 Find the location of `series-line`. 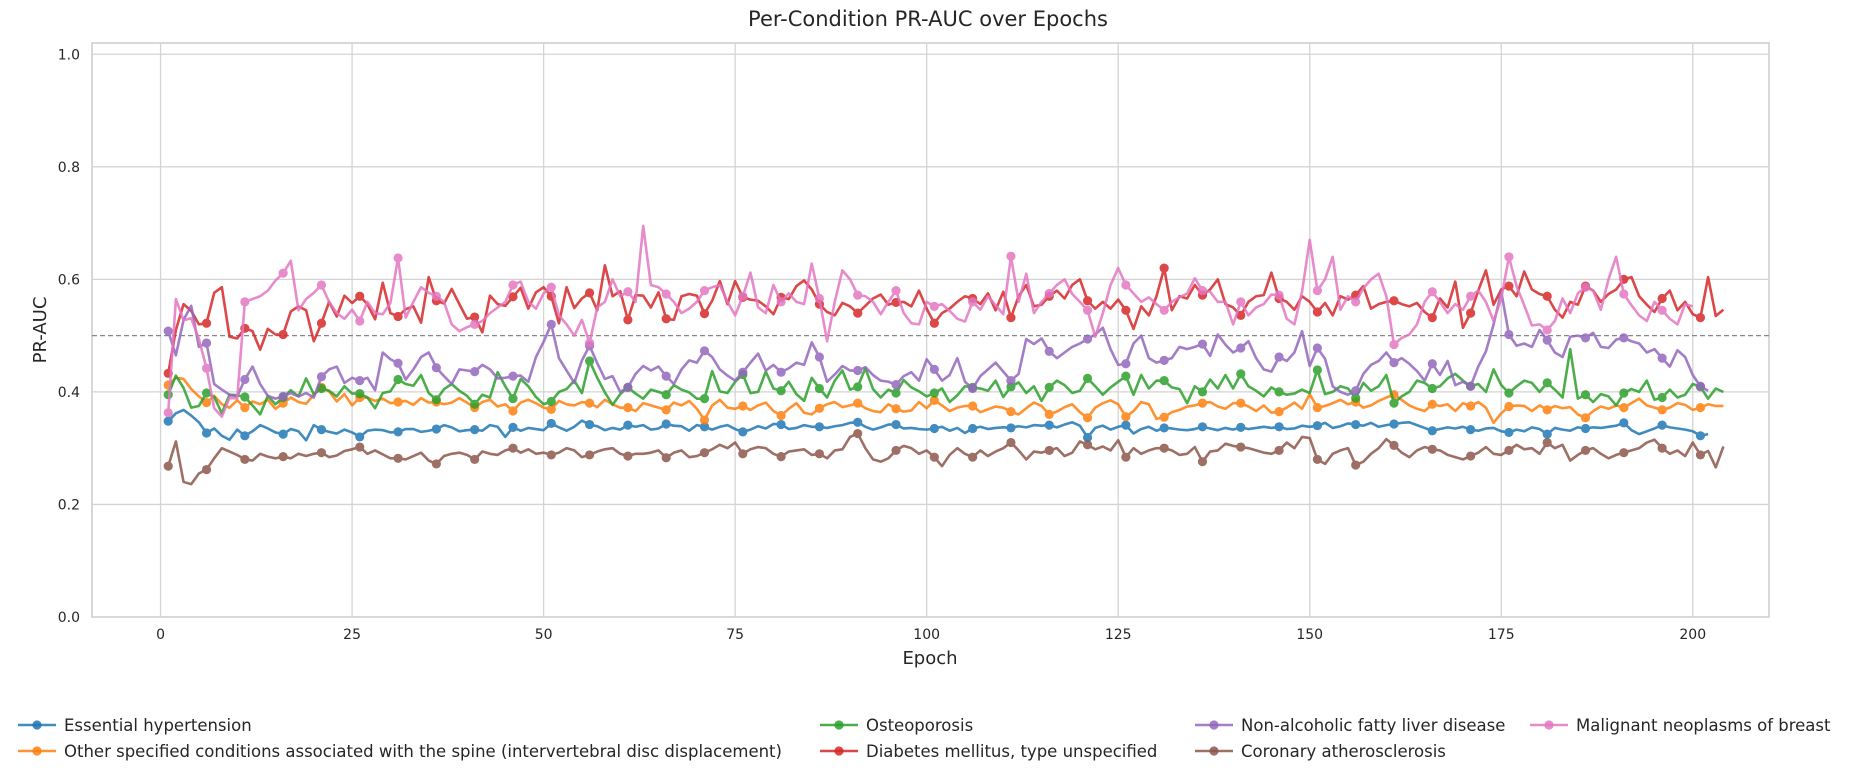

series-line is located at coordinates (937, 345).